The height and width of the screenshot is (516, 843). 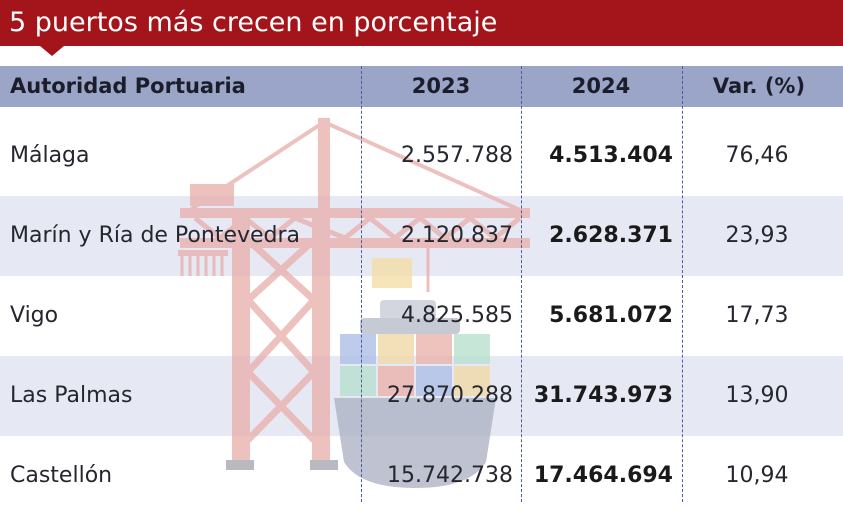 What do you see at coordinates (457, 235) in the screenshot?
I see `cell-2023: 2.120.837` at bounding box center [457, 235].